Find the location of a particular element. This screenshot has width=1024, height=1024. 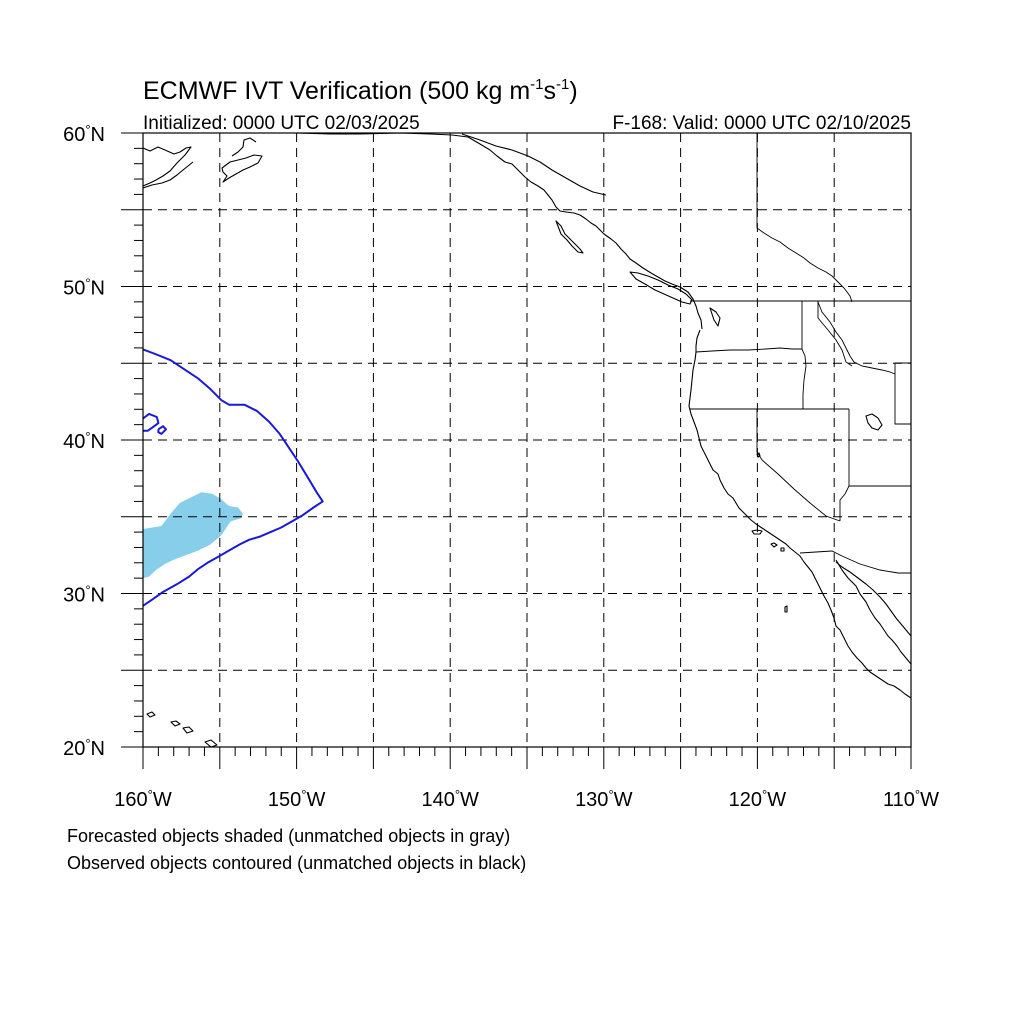

title-close: ) is located at coordinates (573, 91).